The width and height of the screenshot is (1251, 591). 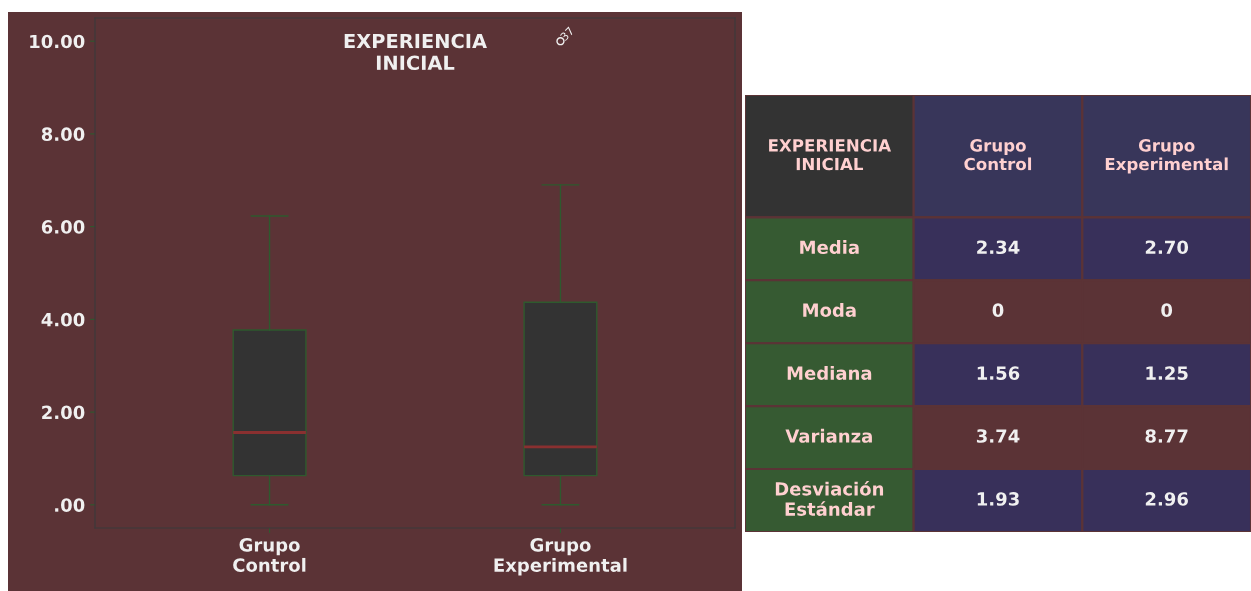 I want to click on annotation: 37, so click(x=567, y=34).